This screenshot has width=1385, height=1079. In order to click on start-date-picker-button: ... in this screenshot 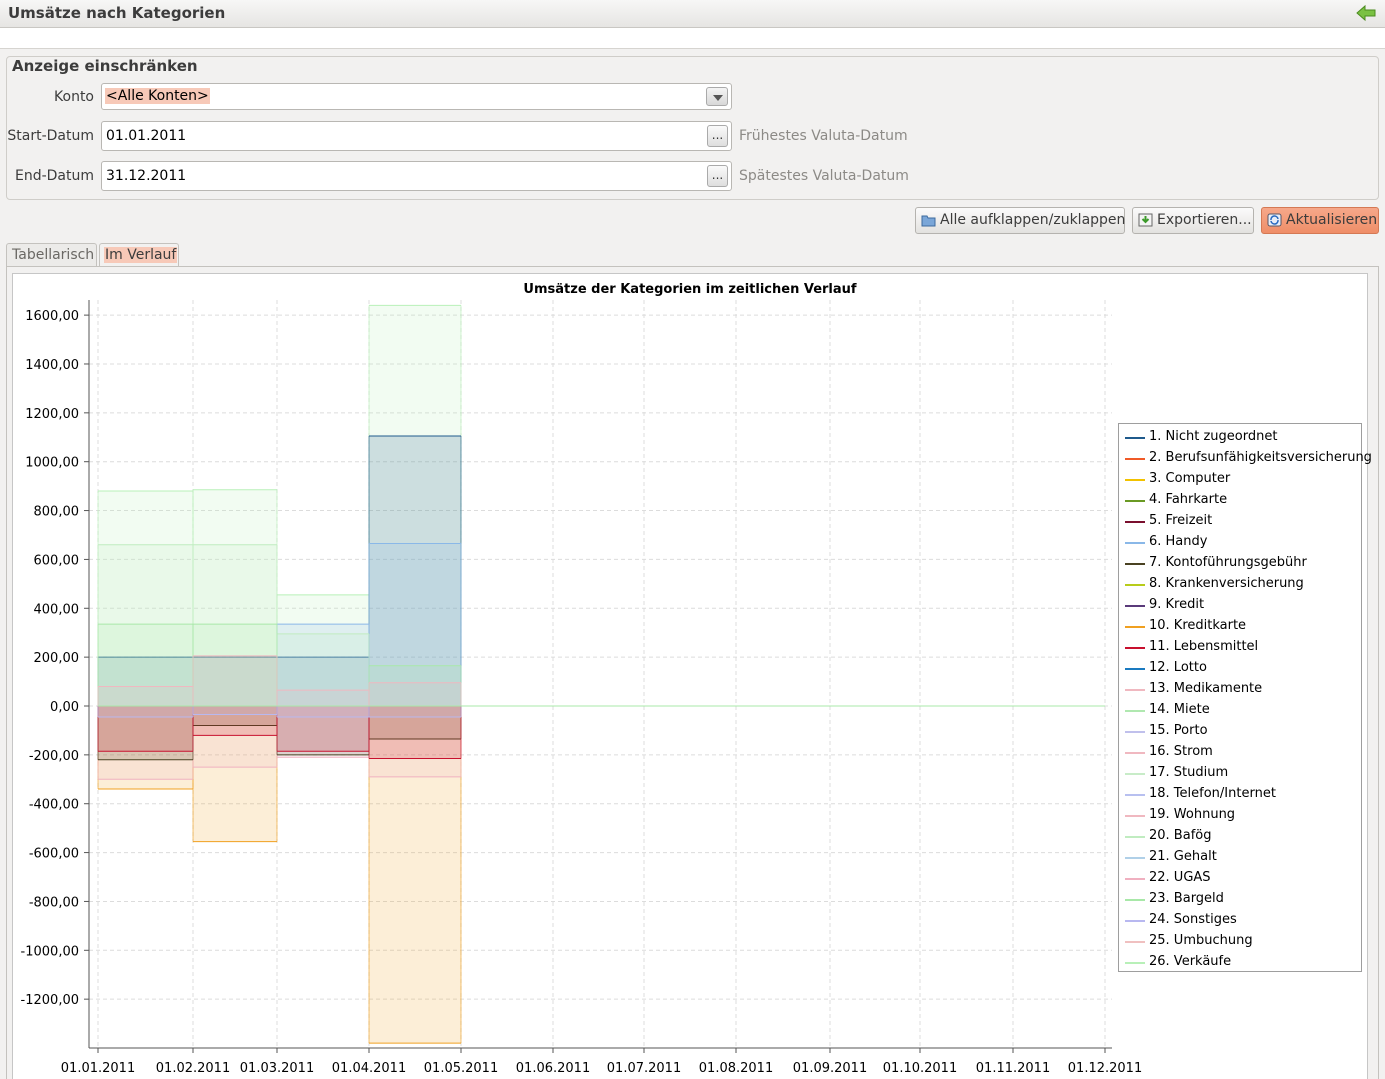, I will do `click(717, 136)`.